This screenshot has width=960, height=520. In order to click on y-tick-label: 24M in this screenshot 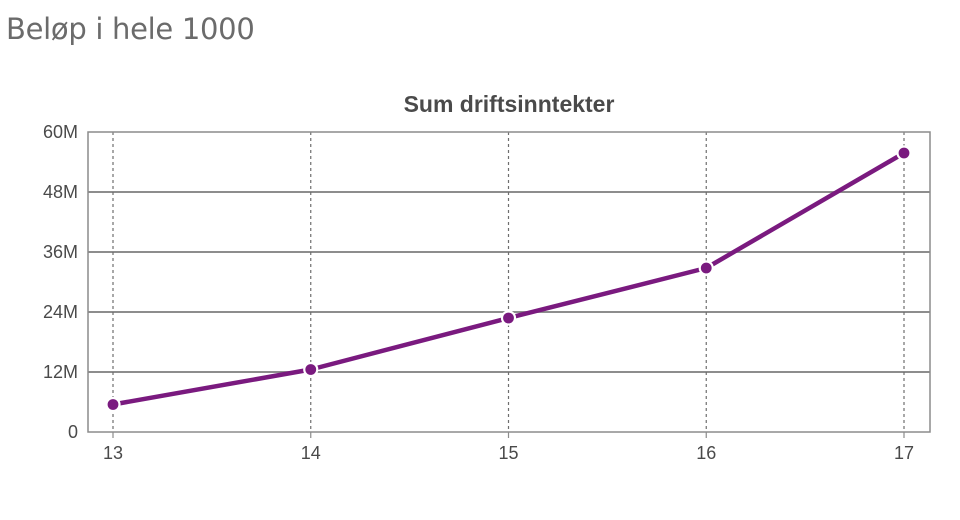, I will do `click(60, 312)`.